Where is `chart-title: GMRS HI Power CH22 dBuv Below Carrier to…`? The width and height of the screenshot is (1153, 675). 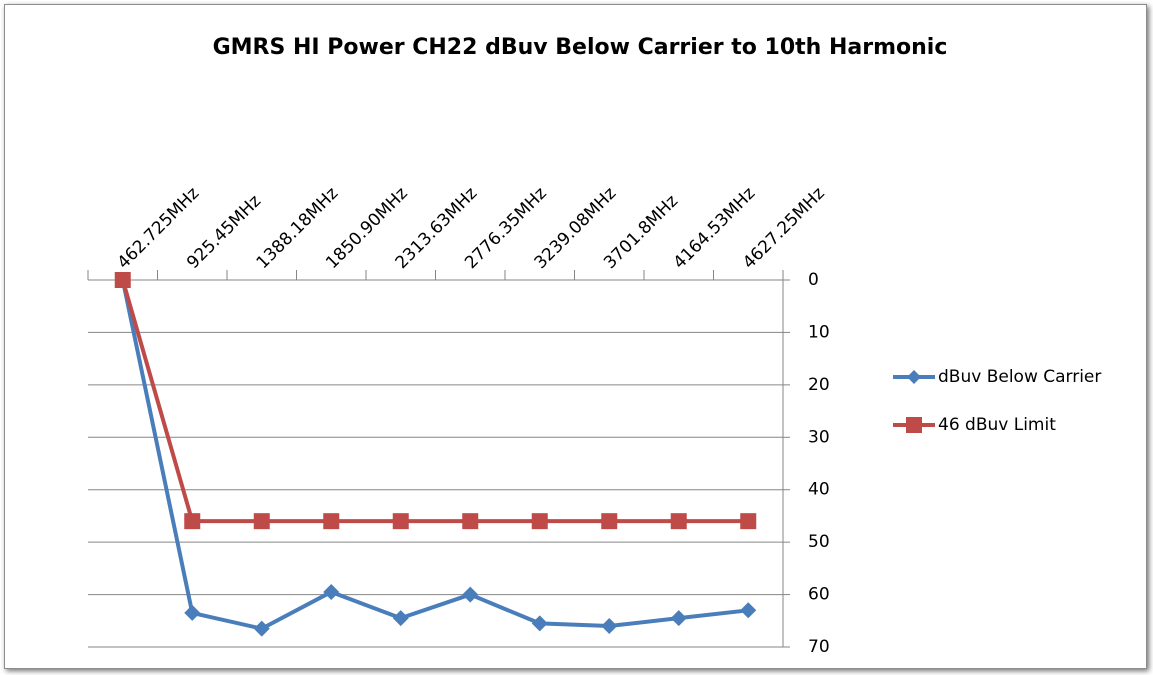
chart-title: GMRS HI Power CH22 dBuv Below Carrier to… is located at coordinates (580, 47).